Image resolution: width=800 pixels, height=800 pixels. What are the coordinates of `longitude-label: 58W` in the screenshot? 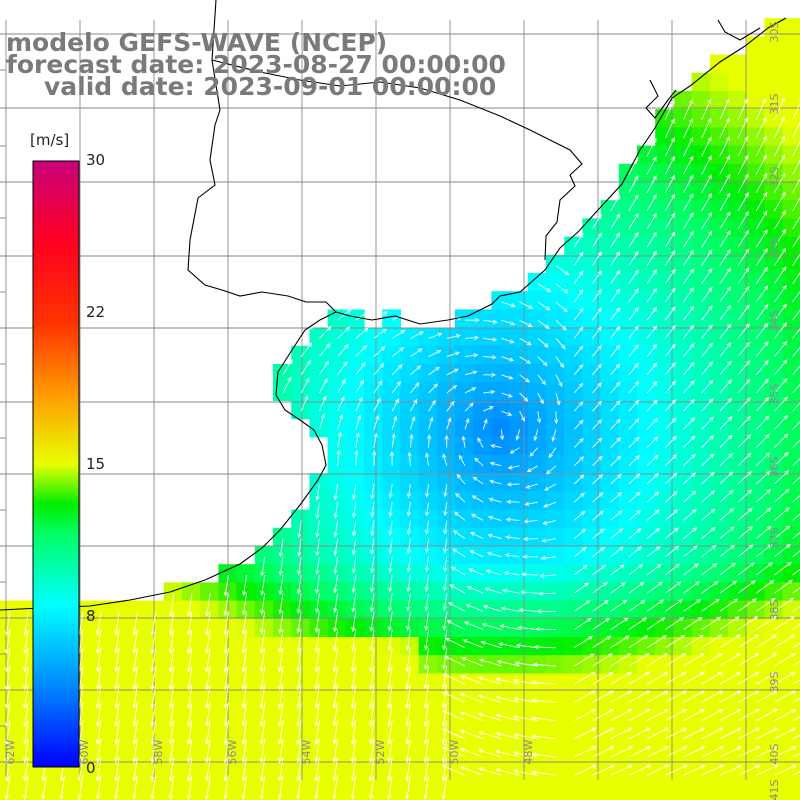 It's located at (158, 751).